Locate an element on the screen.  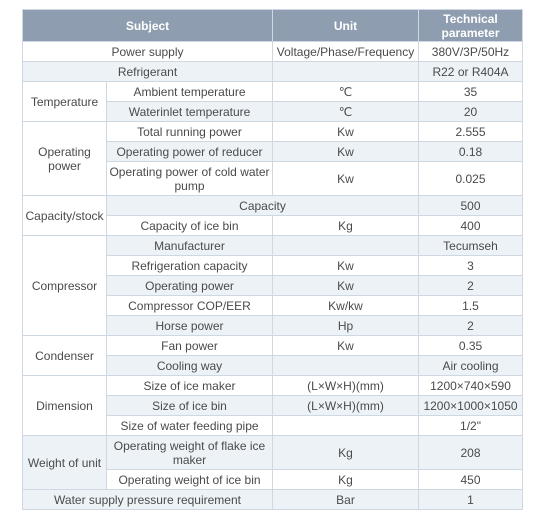
row-label: Refrigeration capacity is located at coordinates (189, 265).